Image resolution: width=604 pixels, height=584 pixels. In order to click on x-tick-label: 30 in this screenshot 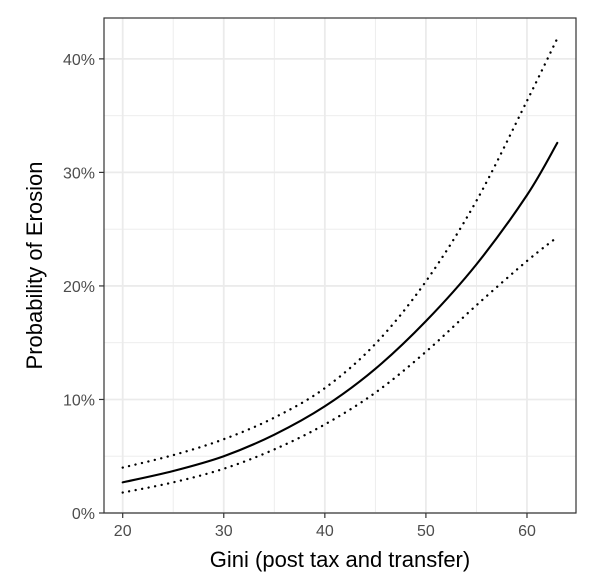, I will do `click(224, 531)`.